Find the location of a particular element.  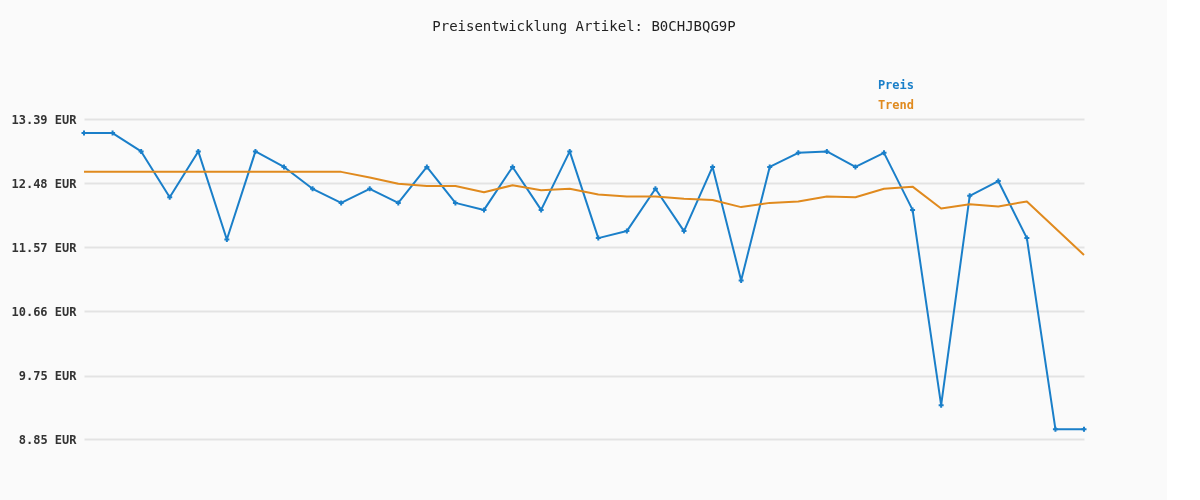

y-tick-label: 9.75 EUR is located at coordinates (48, 376).